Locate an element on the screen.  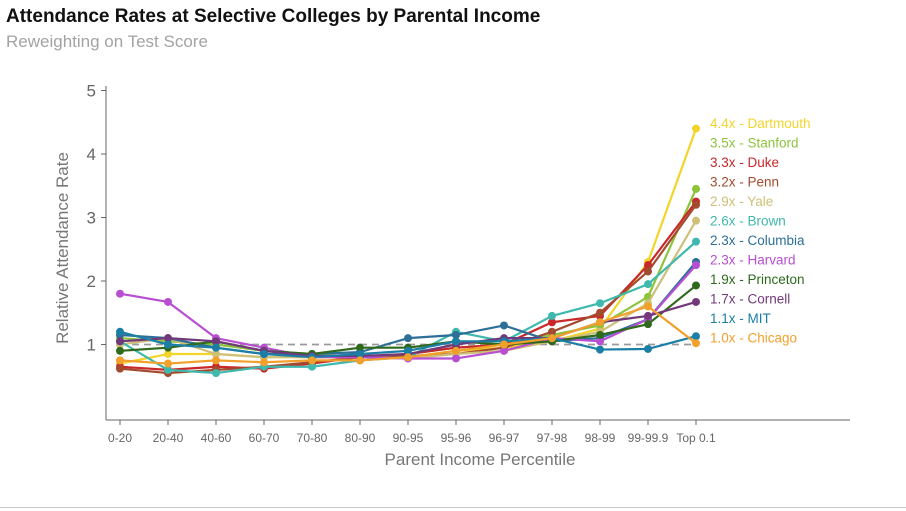
x-tick-label: 95-96 is located at coordinates (456, 438).